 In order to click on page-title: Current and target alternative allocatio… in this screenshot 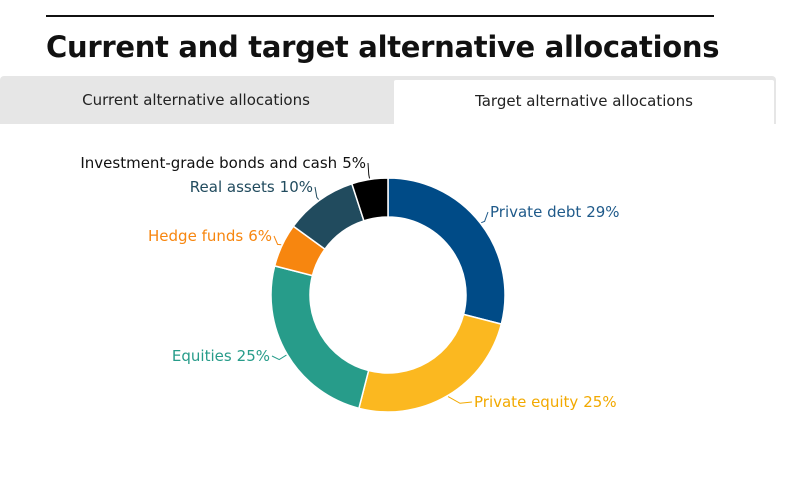, I will do `click(383, 47)`.